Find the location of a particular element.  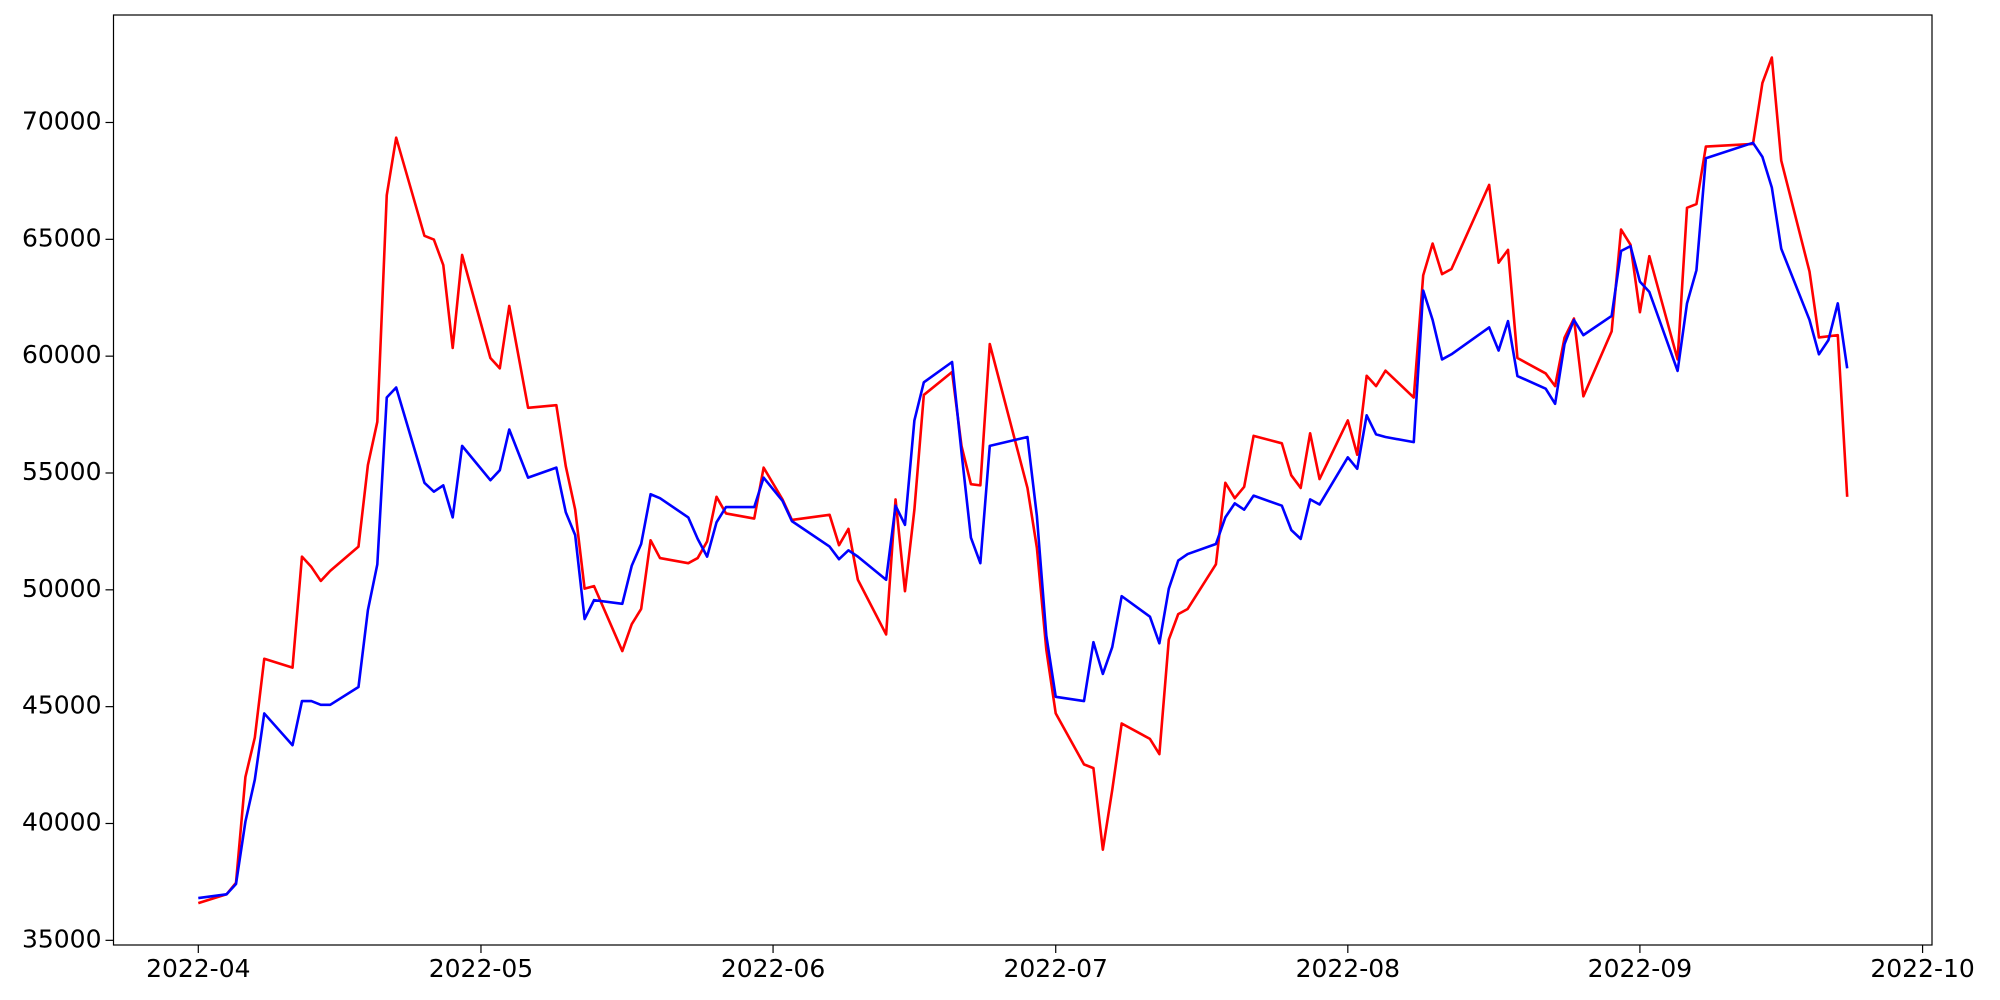

x-tick-label: 2022-05 is located at coordinates (481, 968).